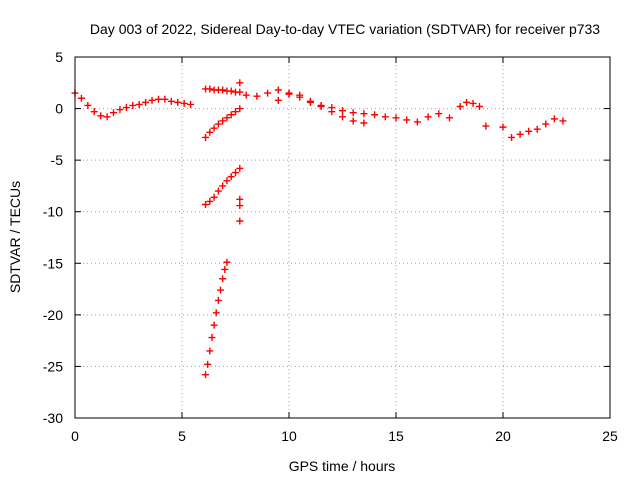  Describe the element at coordinates (396, 436) in the screenshot. I see `x-tick-label: 15` at that location.